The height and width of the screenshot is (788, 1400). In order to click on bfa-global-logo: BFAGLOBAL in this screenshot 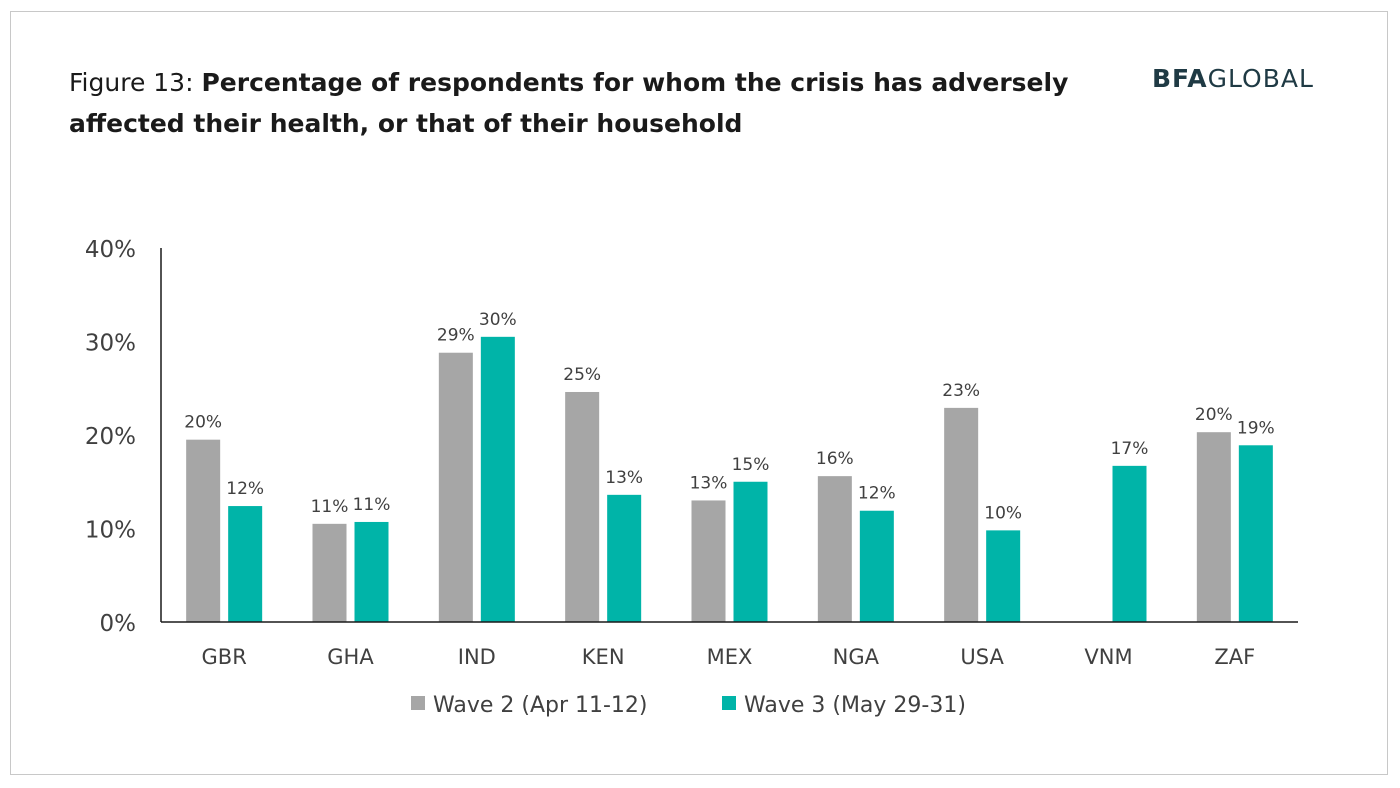, I will do `click(1233, 78)`.